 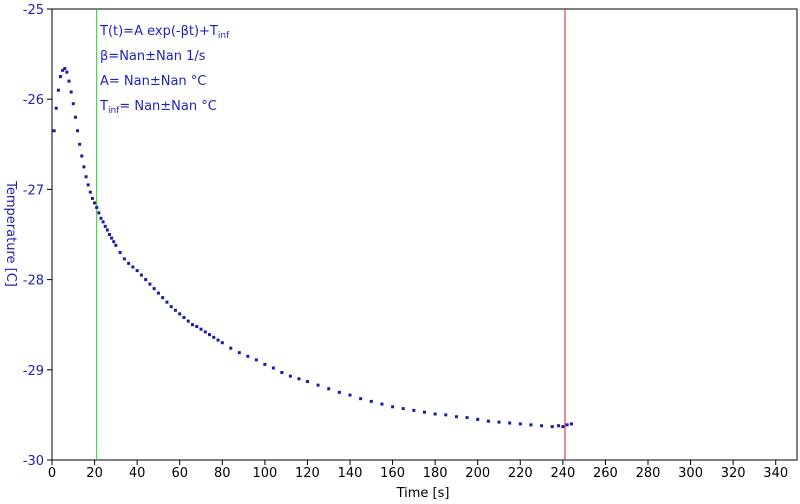 What do you see at coordinates (179, 473) in the screenshot?
I see `x-tick-label: 60` at bounding box center [179, 473].